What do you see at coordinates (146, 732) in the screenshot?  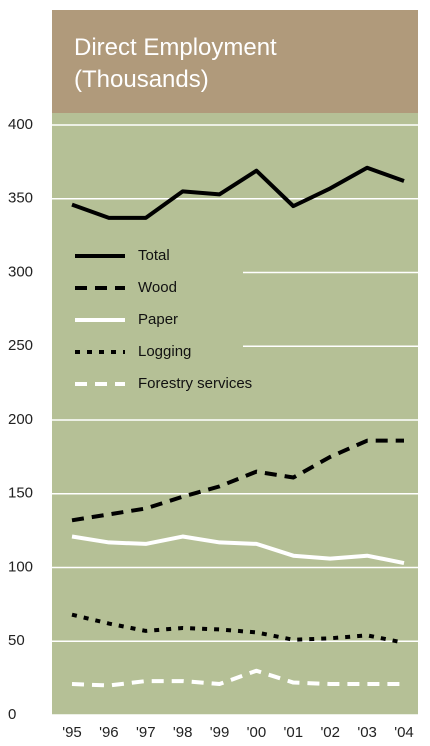 I see `x-tick-label: '97` at bounding box center [146, 732].